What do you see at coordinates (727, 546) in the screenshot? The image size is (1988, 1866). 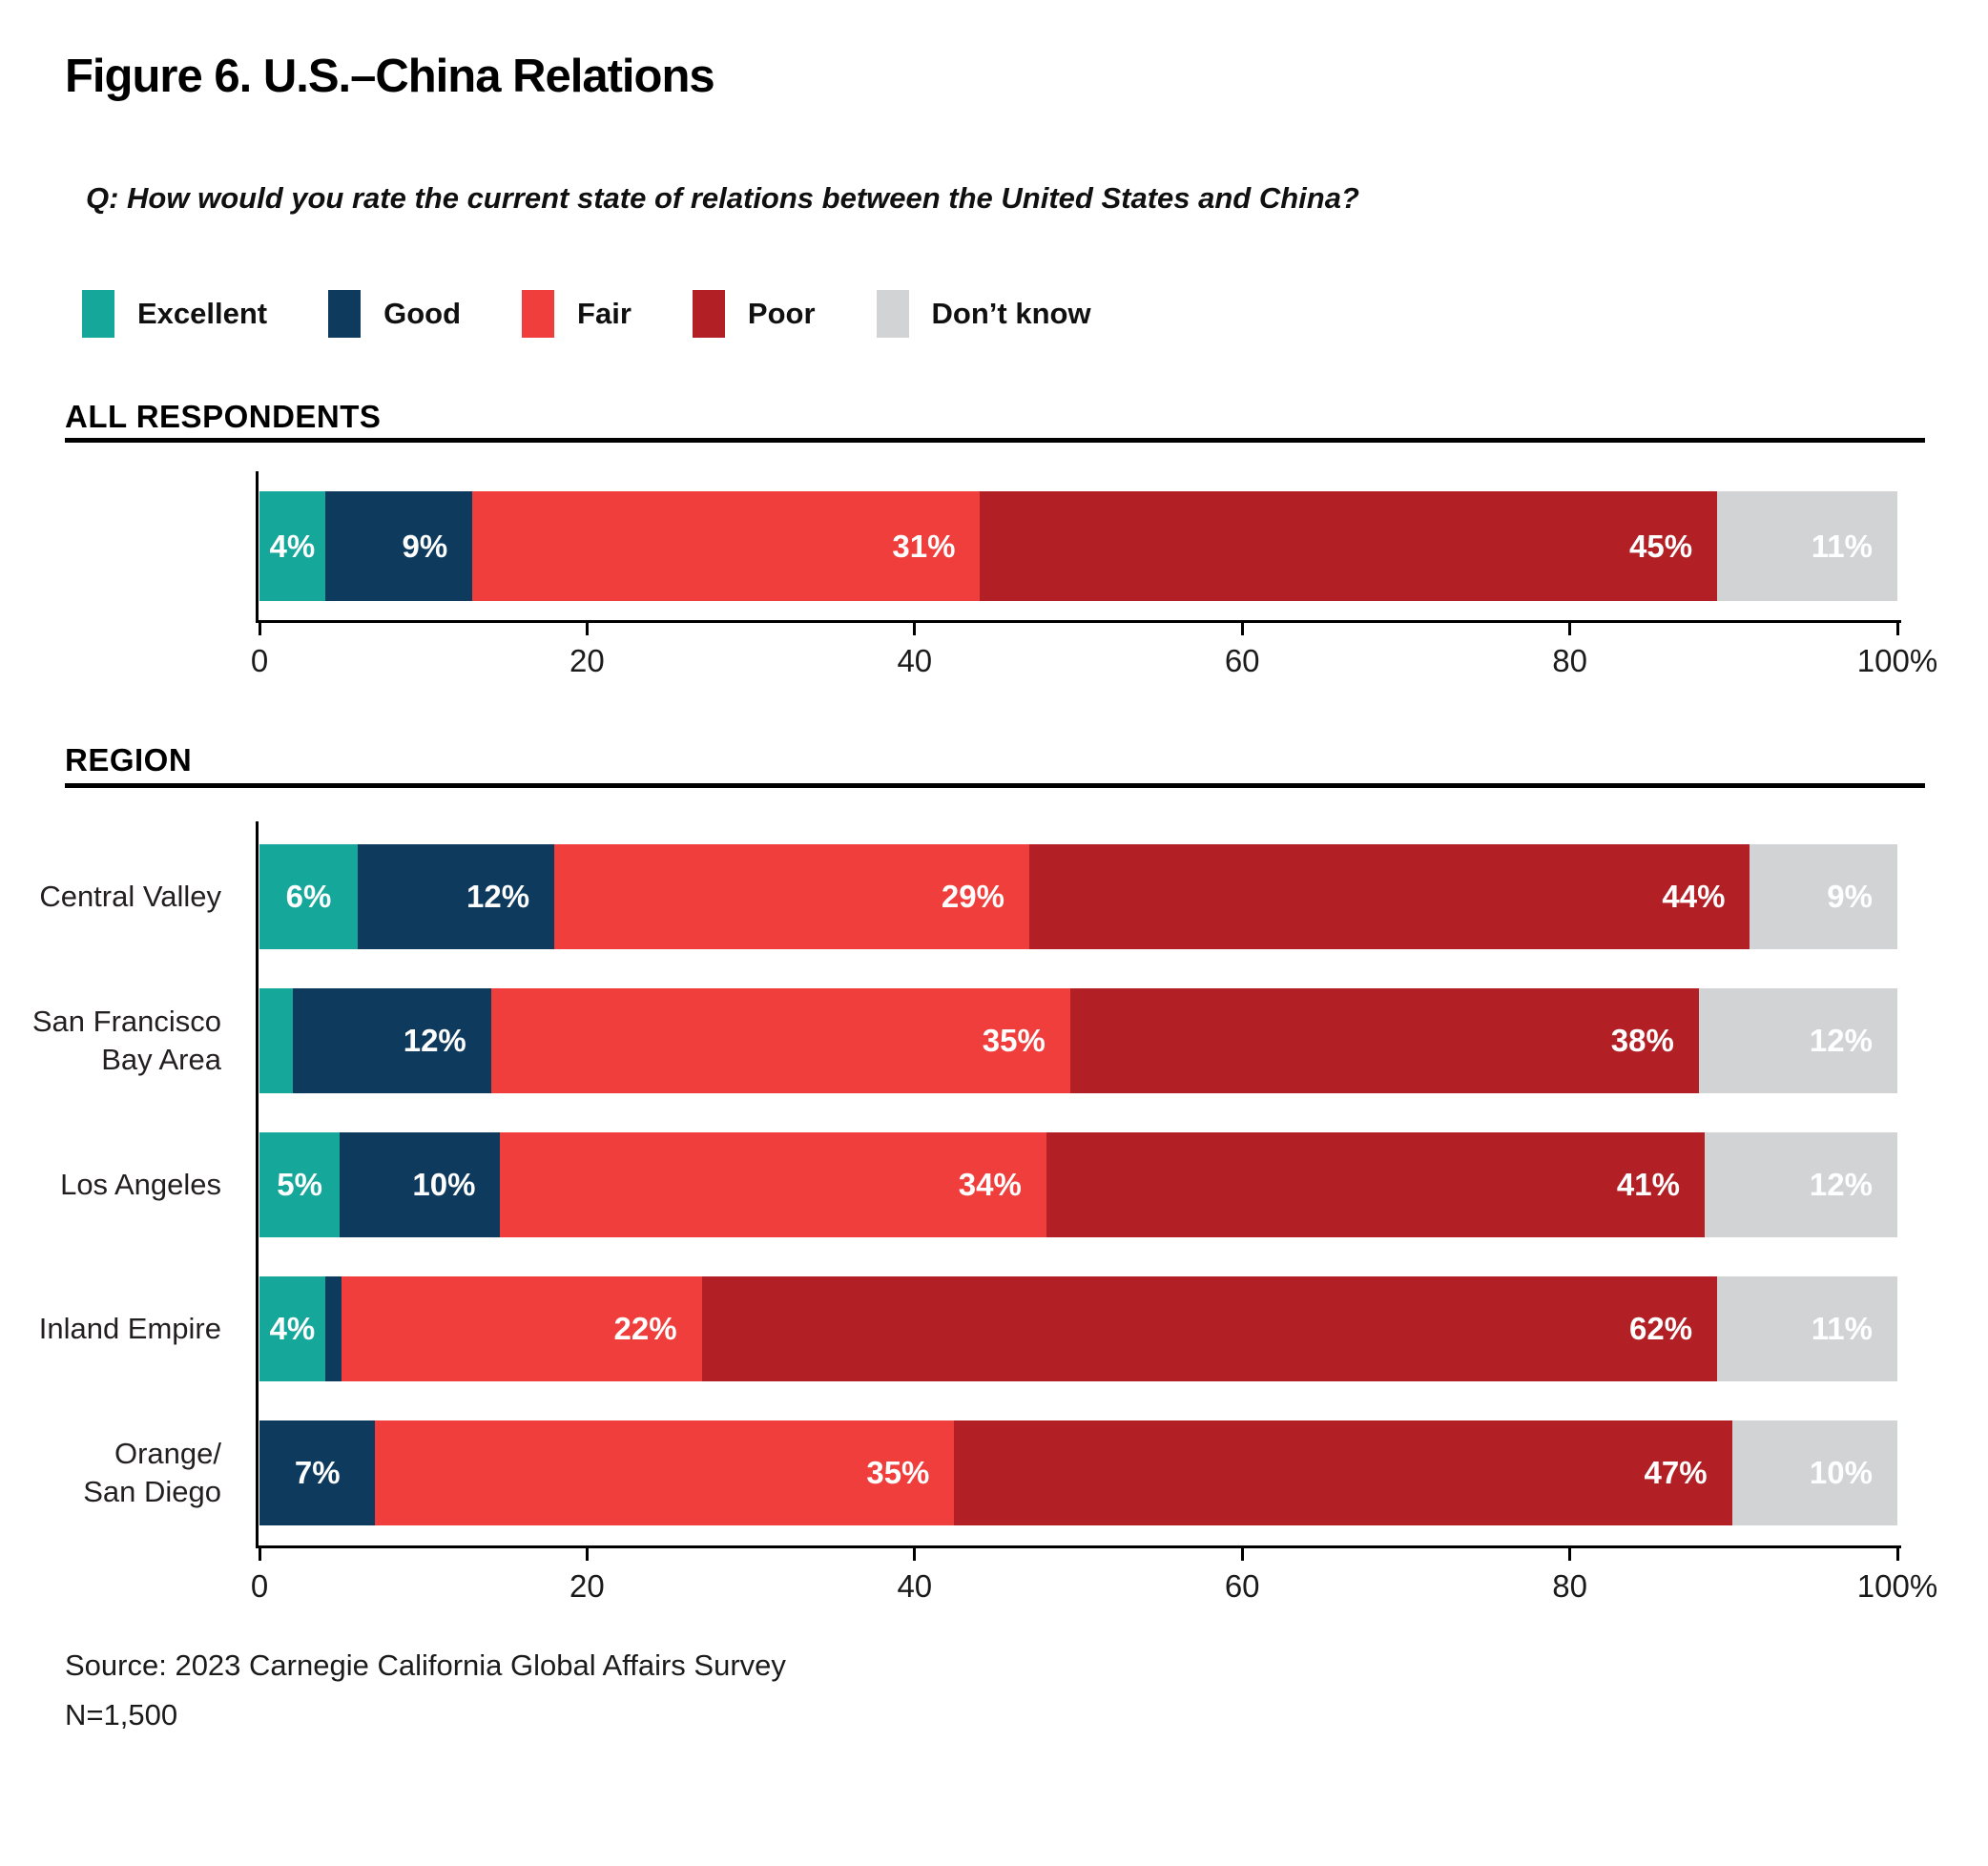 I see `bar-segment: 31%` at bounding box center [727, 546].